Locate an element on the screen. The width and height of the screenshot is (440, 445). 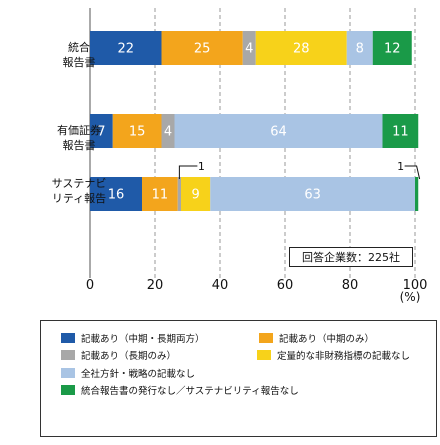
category-label-line1: 有価証券 is located at coordinates (79, 130).